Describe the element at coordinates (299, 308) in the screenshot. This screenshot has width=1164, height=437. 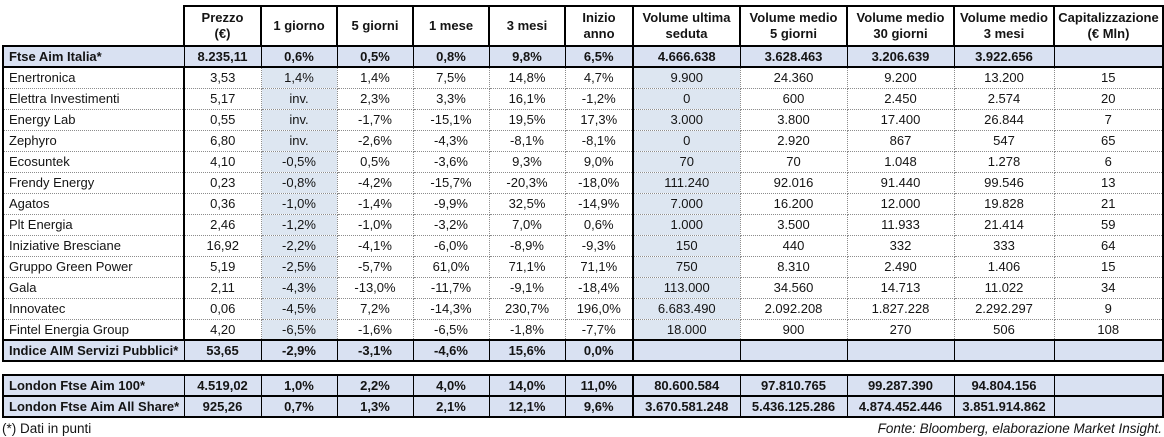
I see `table-cell: -4,5%` at that location.